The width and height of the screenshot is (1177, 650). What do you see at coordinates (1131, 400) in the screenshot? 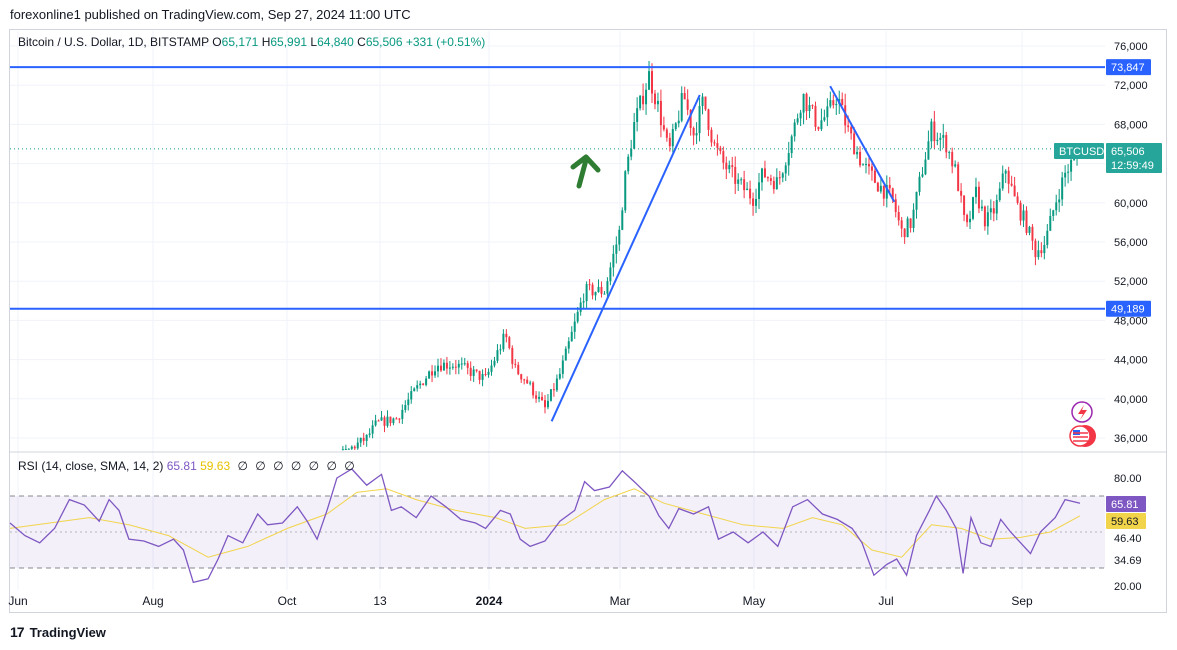
I see `price-tick-label: 40,000` at bounding box center [1131, 400].